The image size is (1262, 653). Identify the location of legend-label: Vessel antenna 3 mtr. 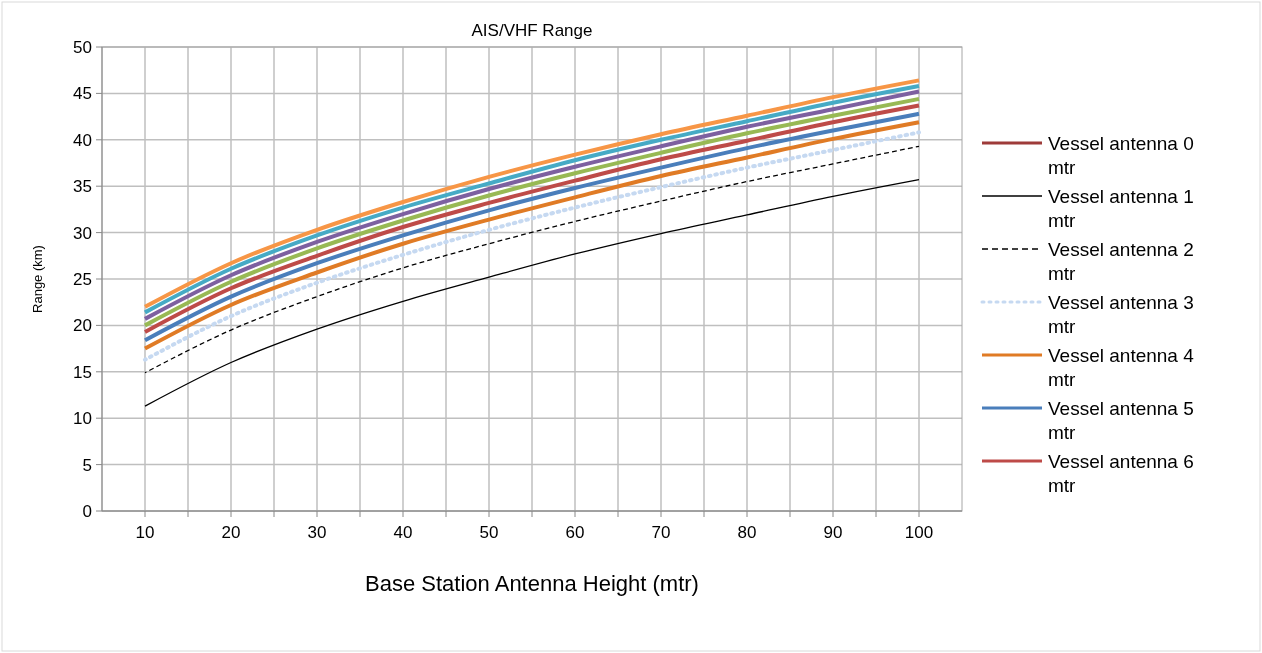
(1121, 314).